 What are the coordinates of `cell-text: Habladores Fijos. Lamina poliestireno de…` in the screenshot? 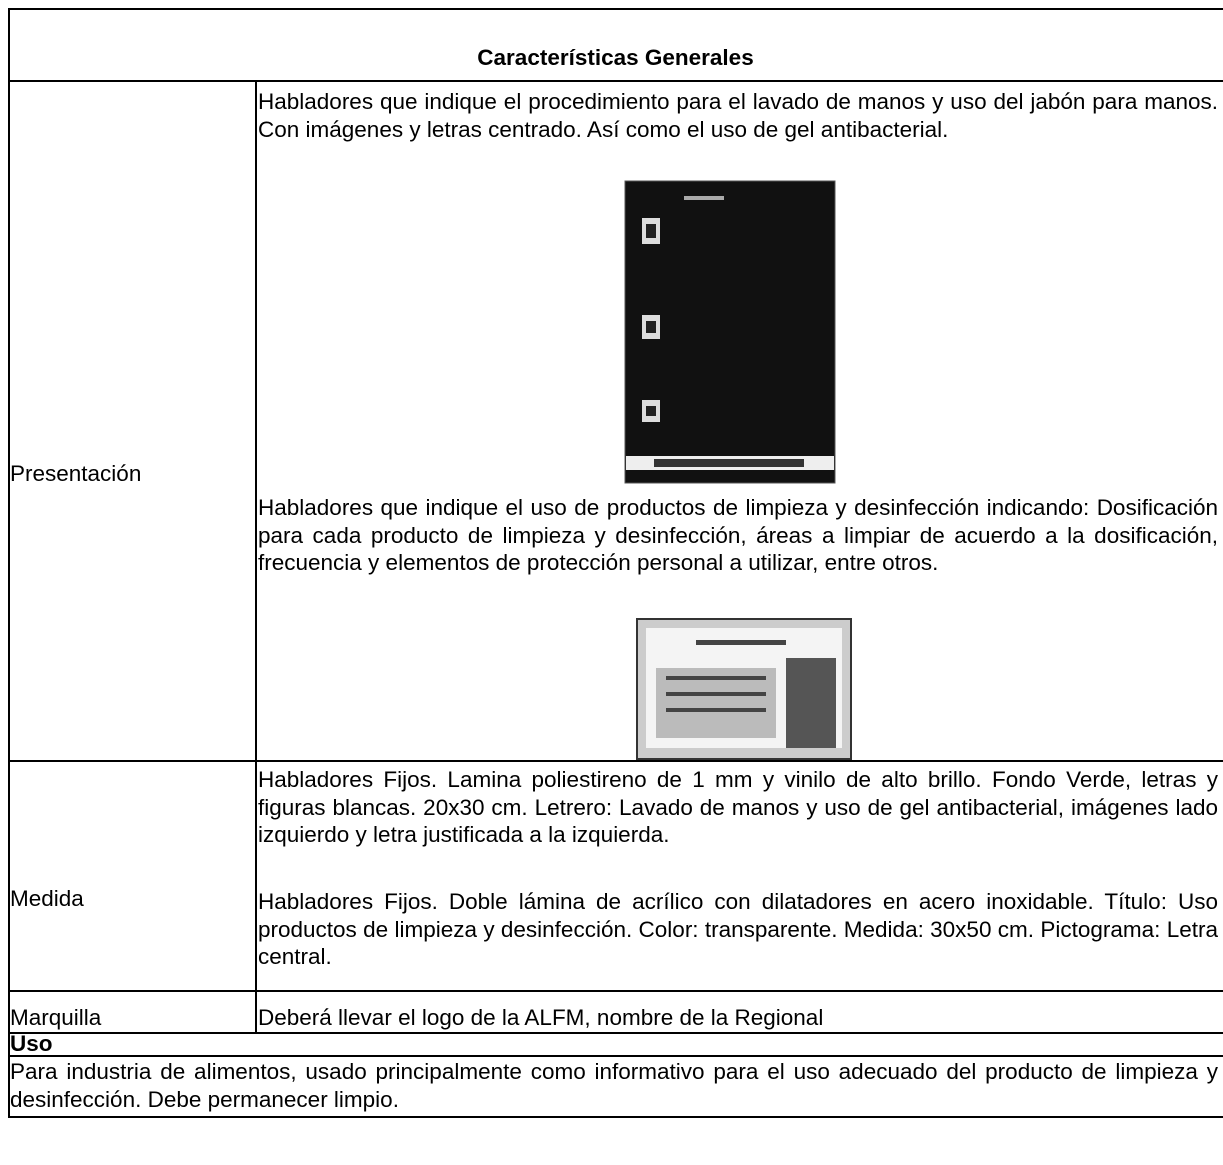 It's located at (738, 807).